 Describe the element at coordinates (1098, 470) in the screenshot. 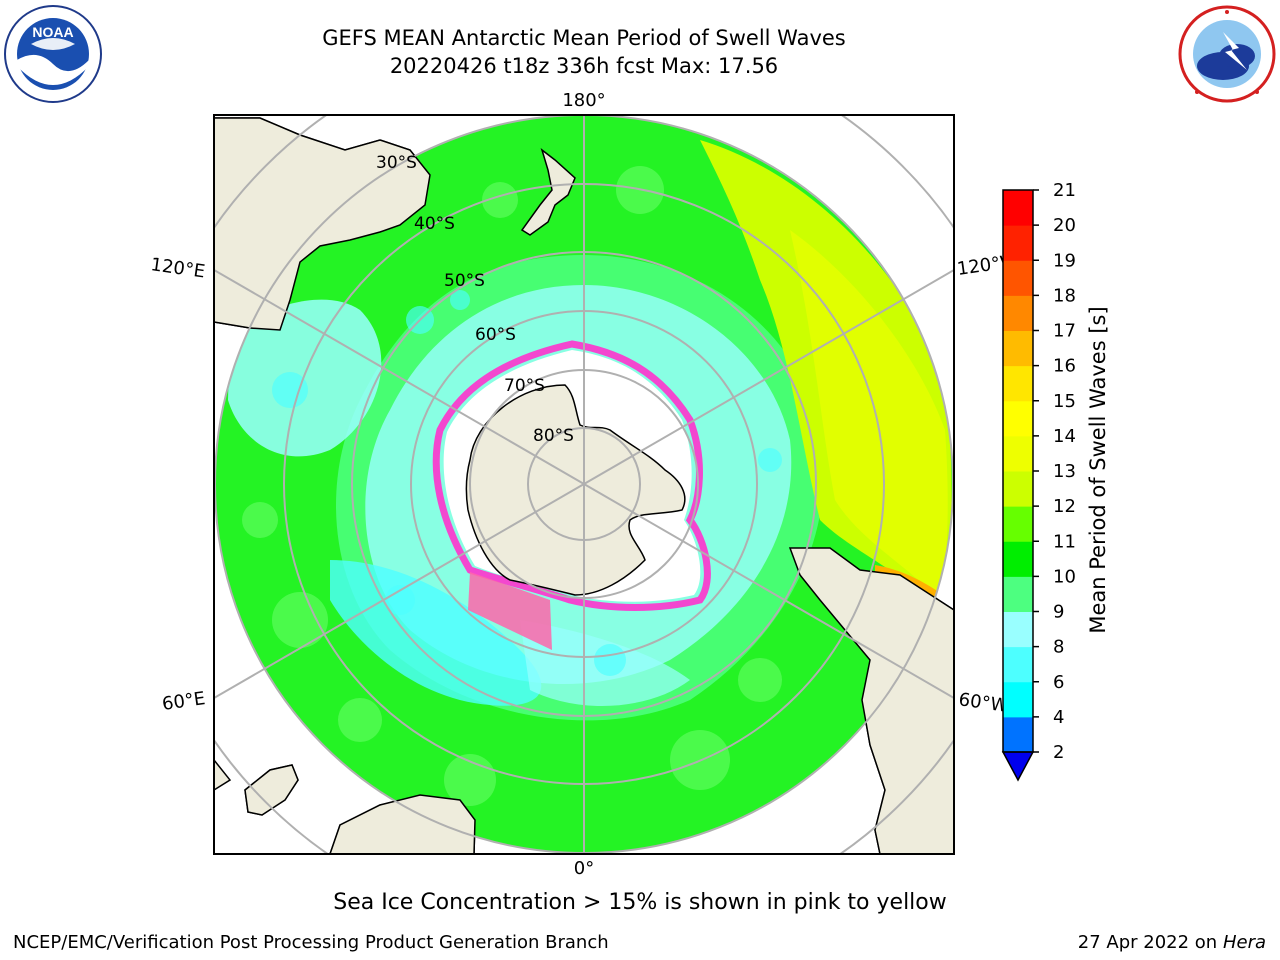

I see `colorbar-label: Mean Period of Swell Waves [s]` at that location.